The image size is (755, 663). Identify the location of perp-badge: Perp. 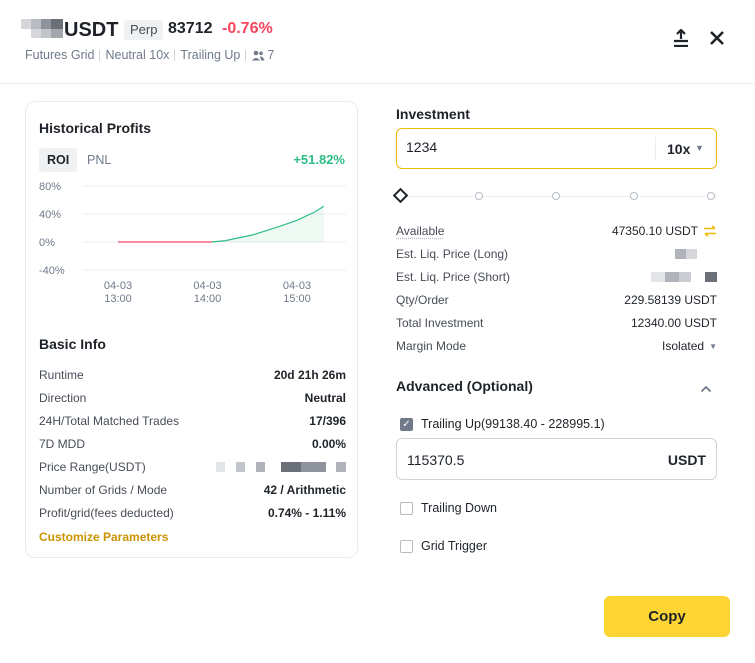
(144, 30).